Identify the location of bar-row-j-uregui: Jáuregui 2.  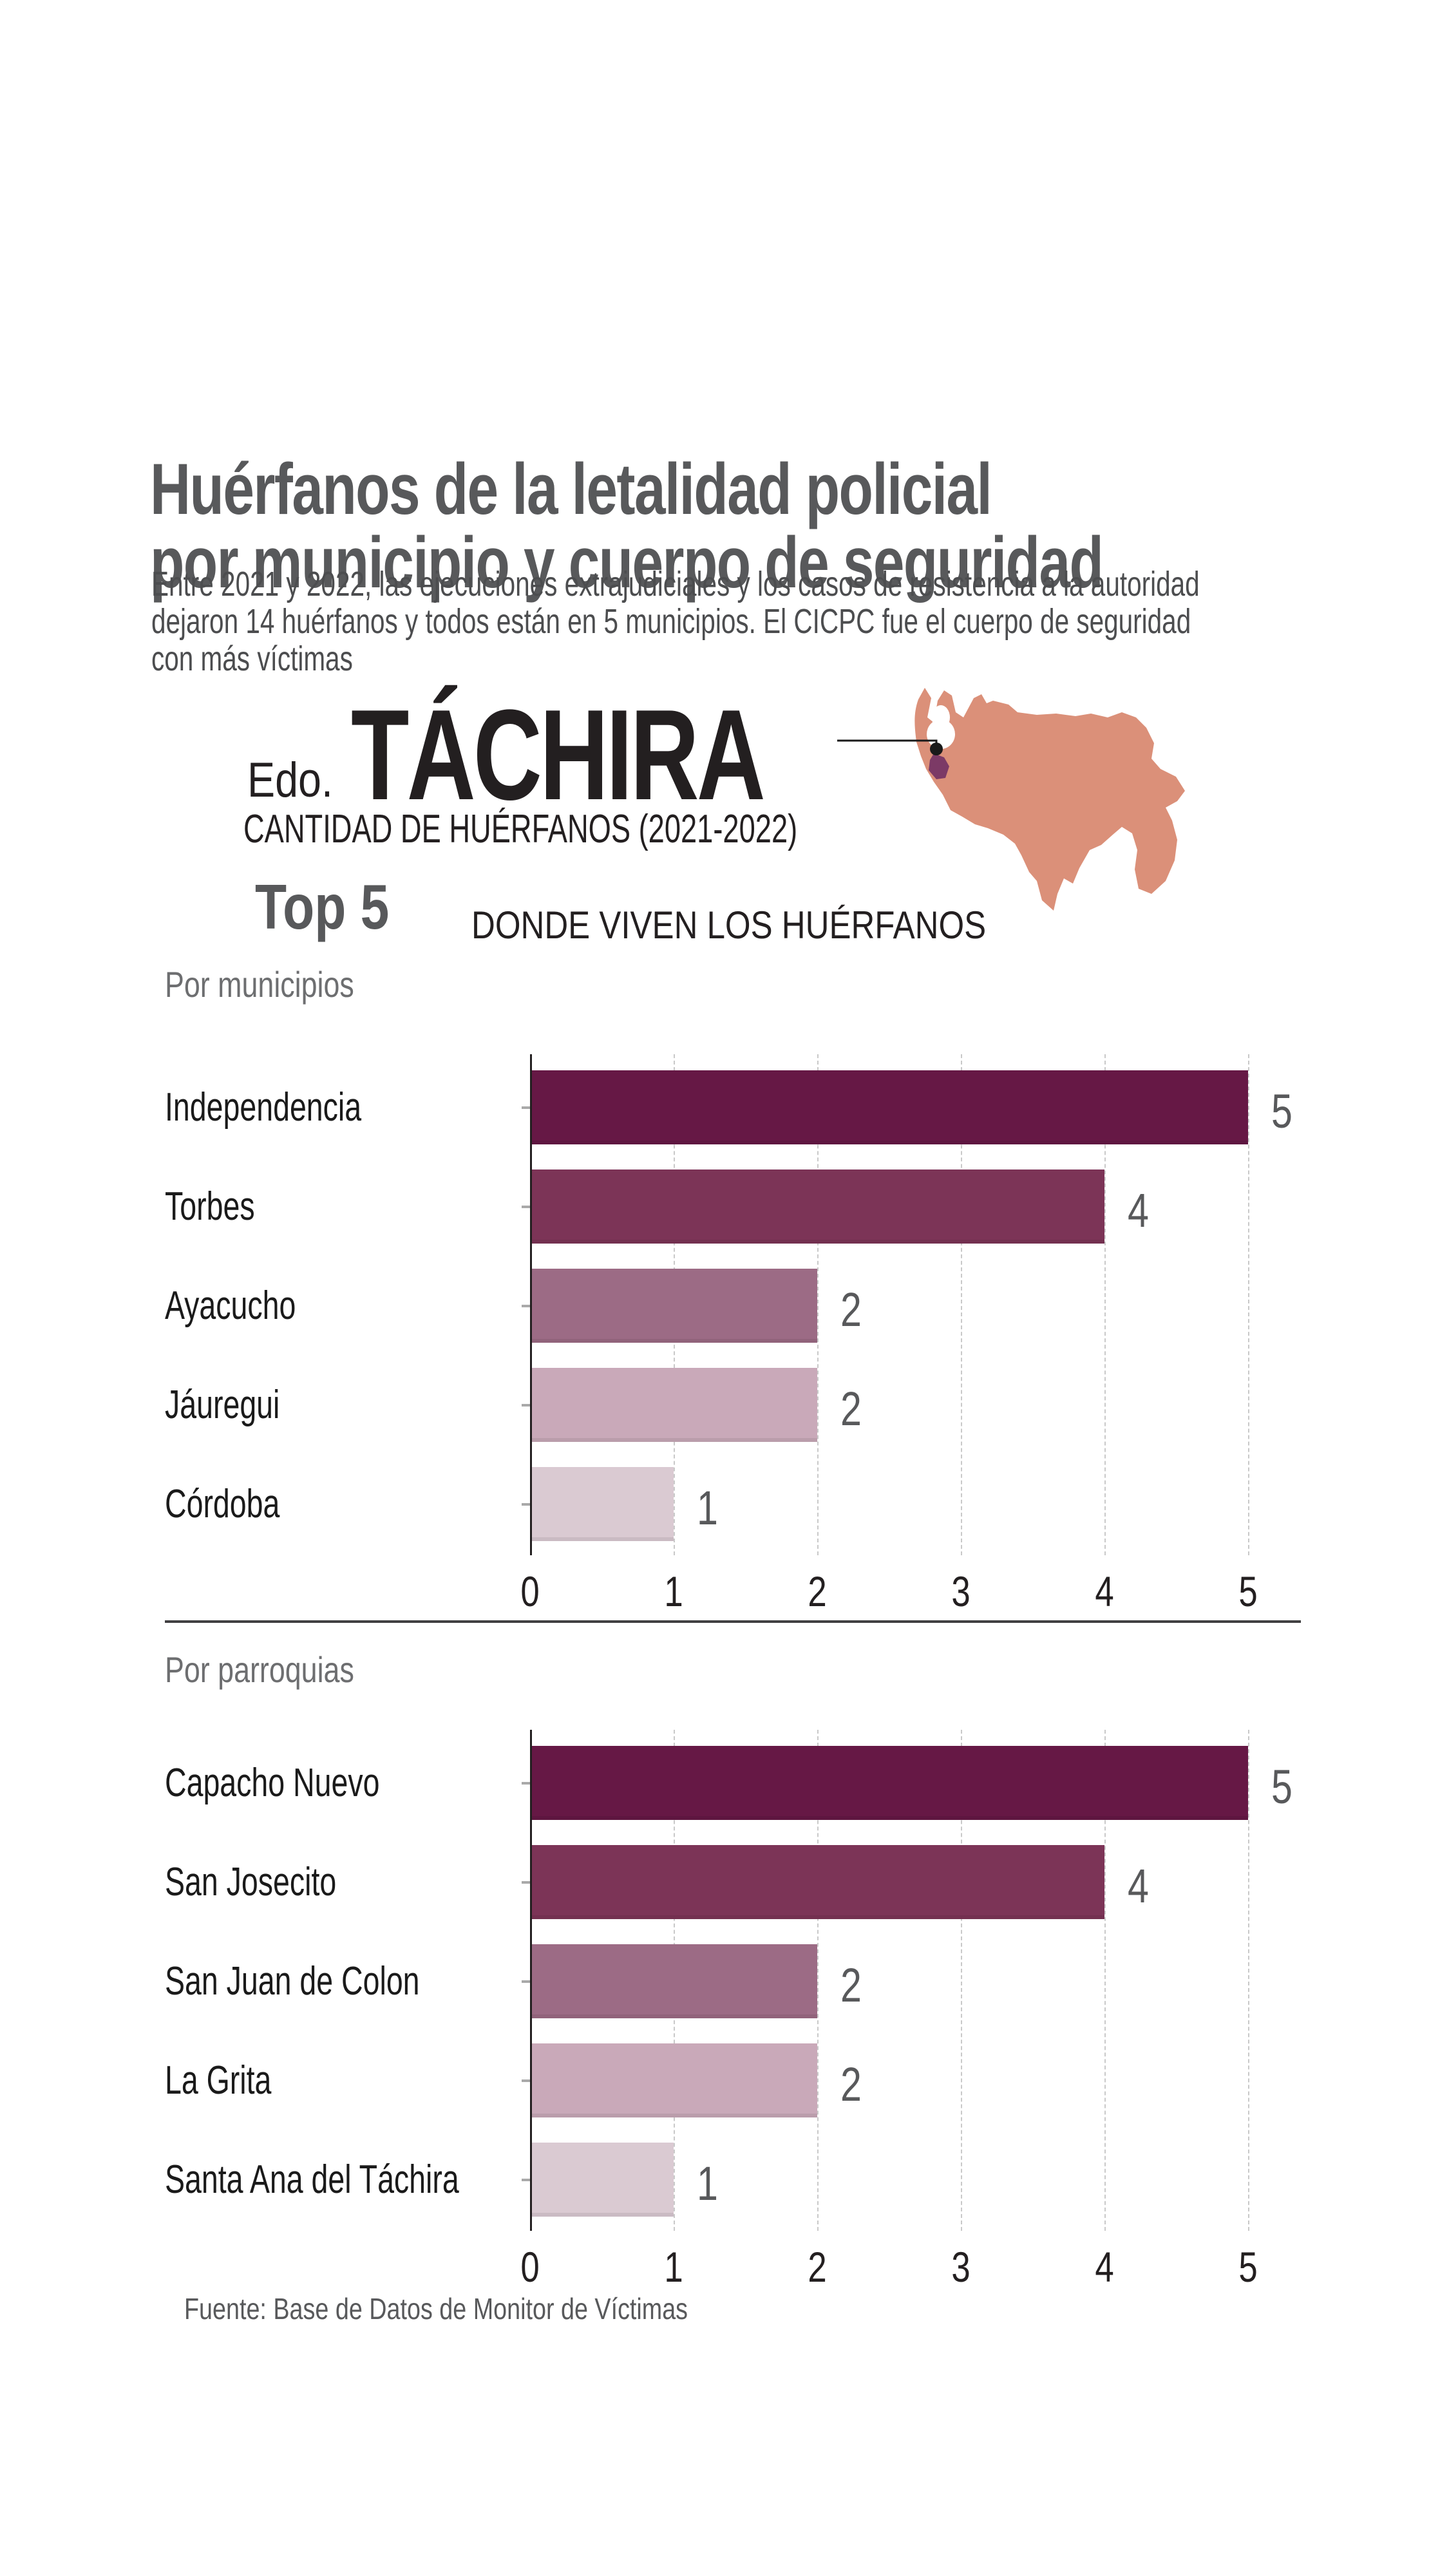
(707, 1405).